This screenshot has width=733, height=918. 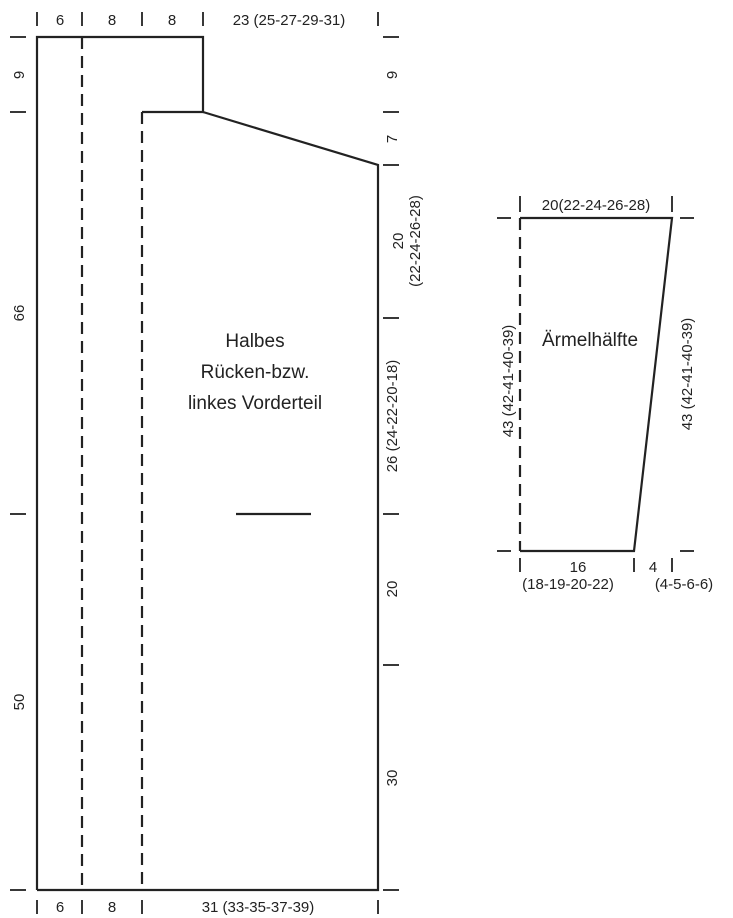 I want to click on back-right-height-6: 30, so click(x=392, y=778).